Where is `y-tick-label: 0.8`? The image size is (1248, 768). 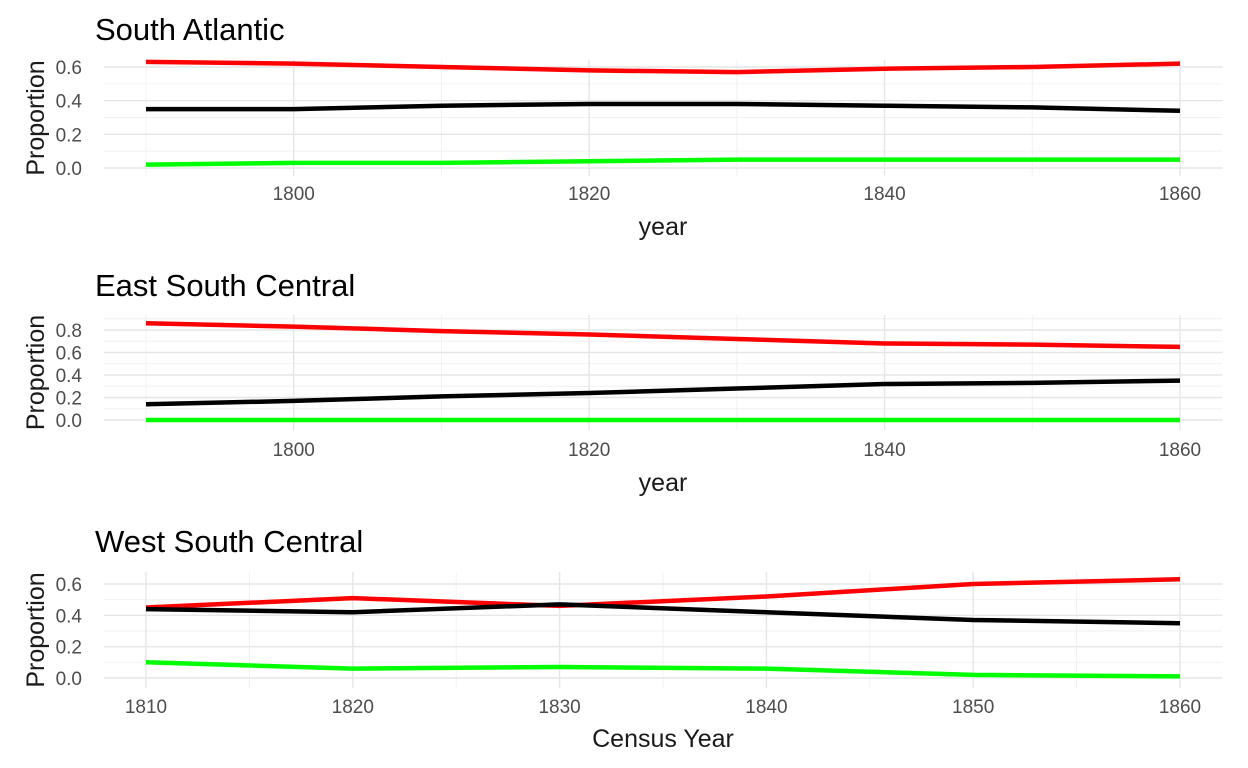
y-tick-label: 0.8 is located at coordinates (69, 331).